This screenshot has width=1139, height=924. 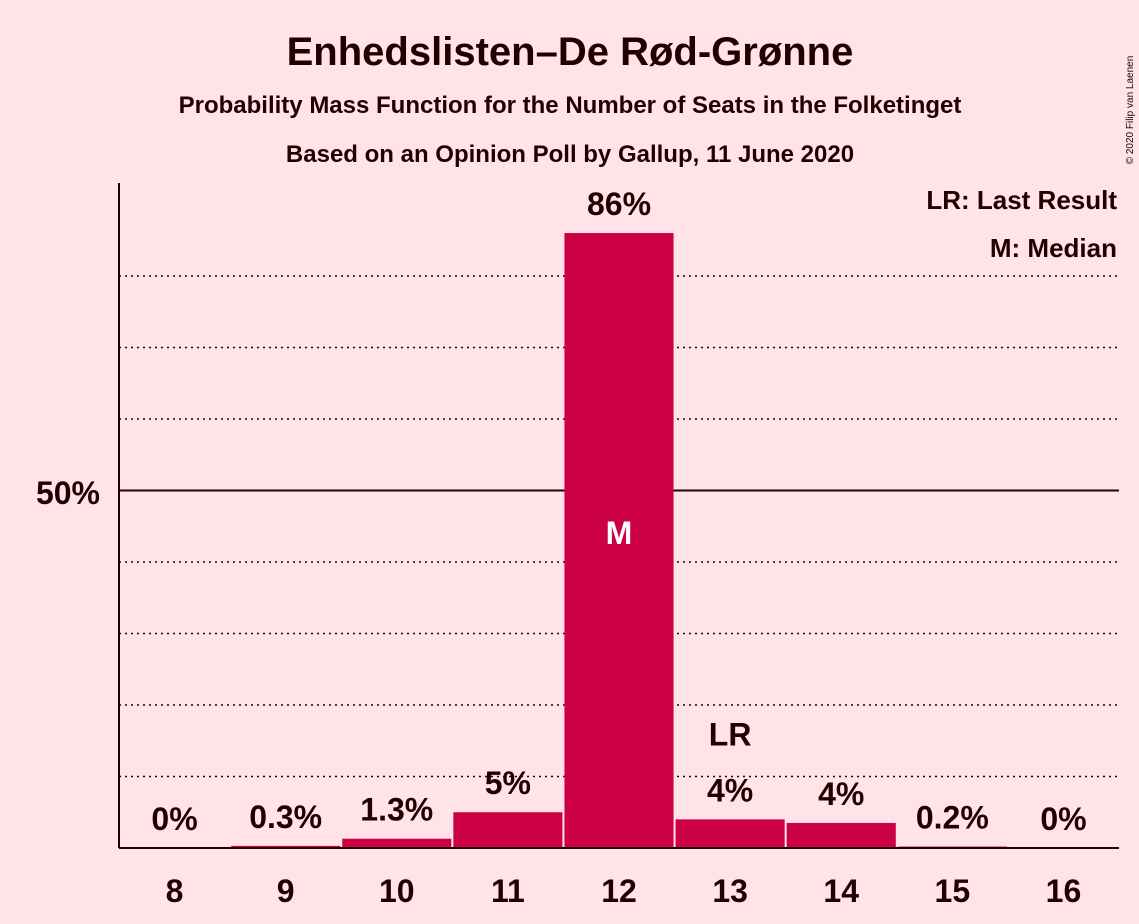 I want to click on value-label-9: 0.3%, so click(x=285, y=817).